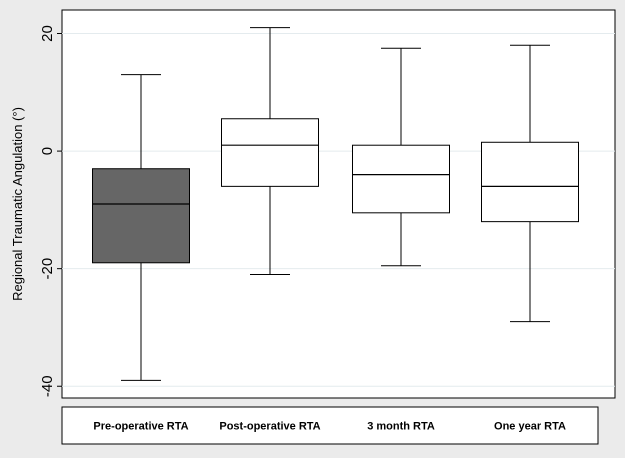 The height and width of the screenshot is (458, 625). I want to click on y-axis: -40 -20 0 20, so click(50, 211).